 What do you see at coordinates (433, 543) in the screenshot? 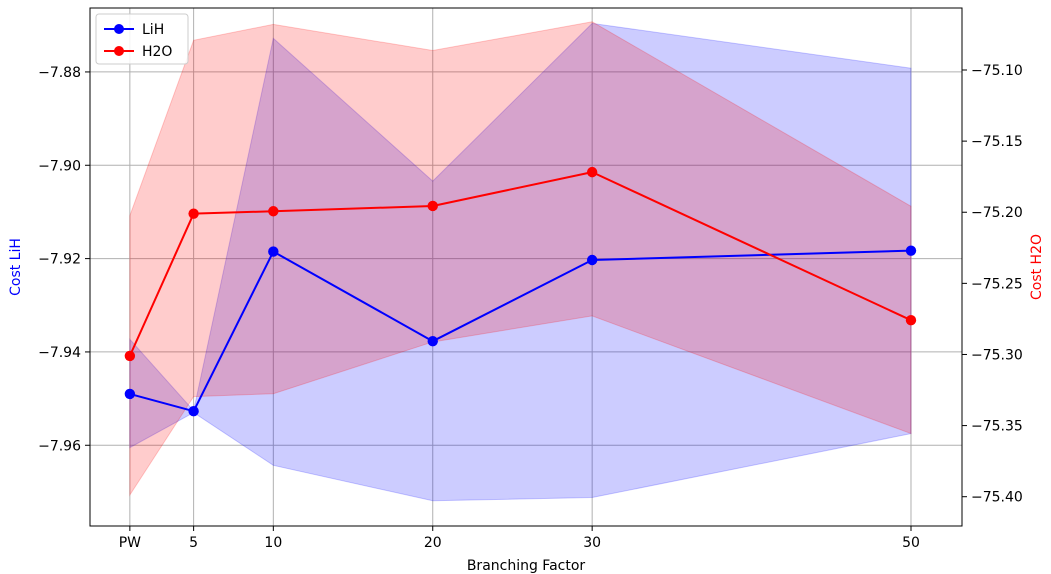
I see `x-tick-label: 20` at bounding box center [433, 543].